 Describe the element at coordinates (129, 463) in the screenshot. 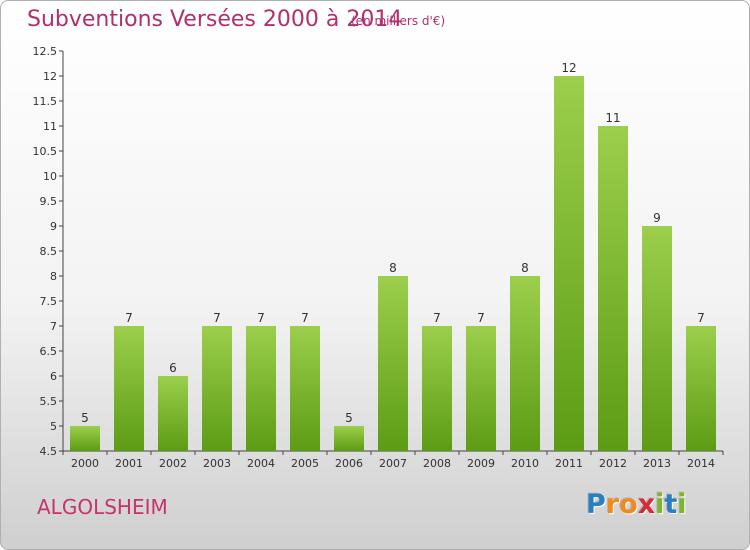

I see `x-tick-label: 2001` at that location.